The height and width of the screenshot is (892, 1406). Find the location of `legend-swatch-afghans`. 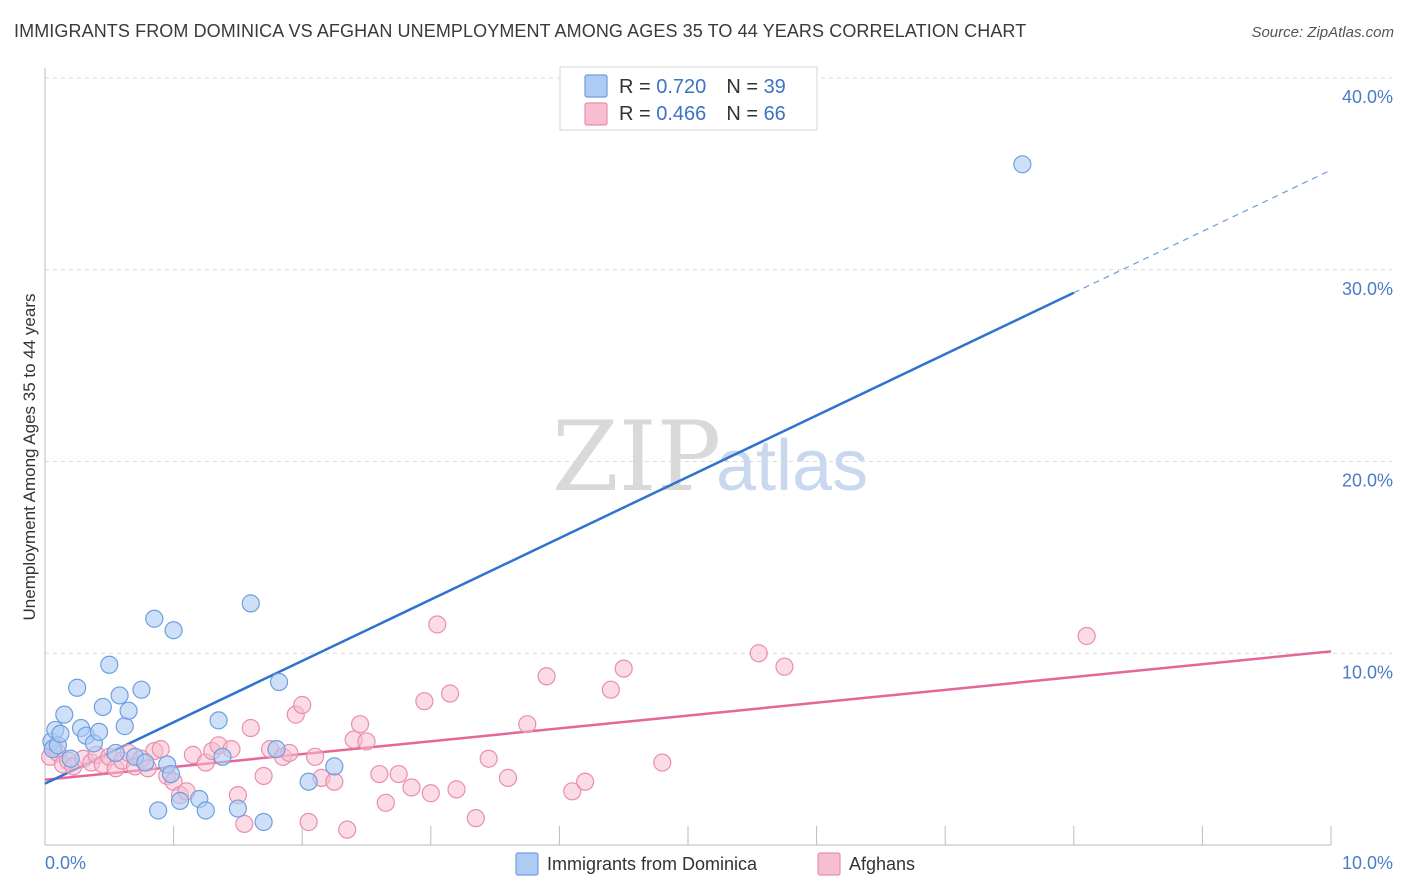

legend-swatch-afghans is located at coordinates (596, 114).